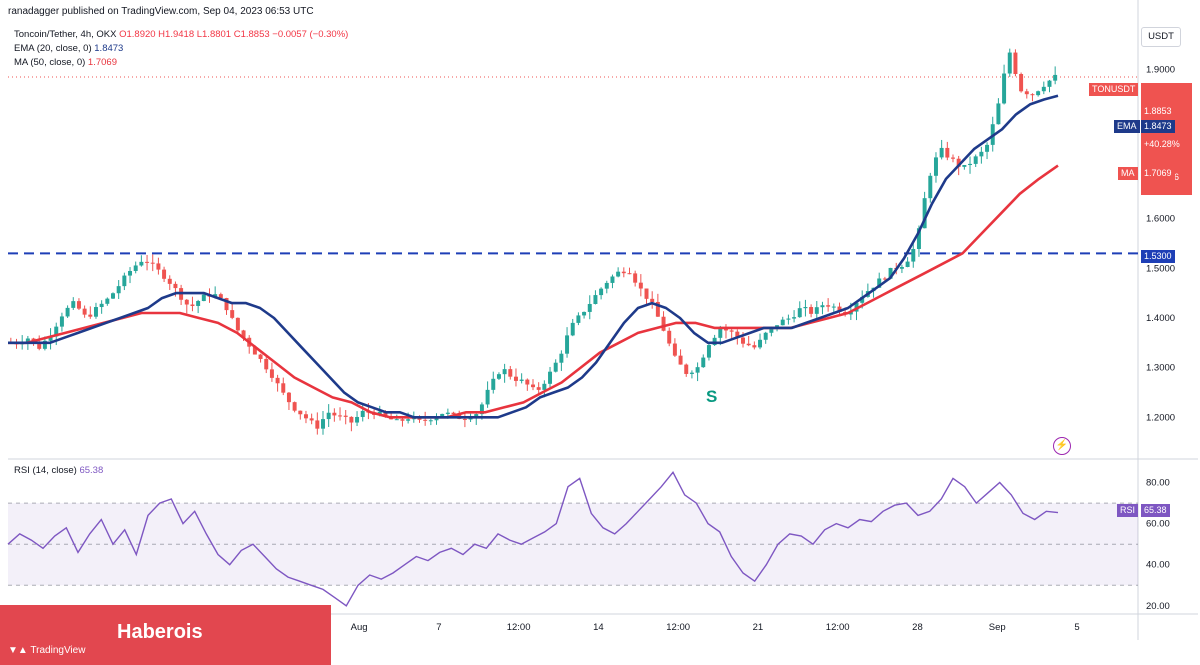 This screenshot has height=665, width=1200. Describe the element at coordinates (1128, 510) in the screenshot. I see `rsi-tag: RSI` at that location.